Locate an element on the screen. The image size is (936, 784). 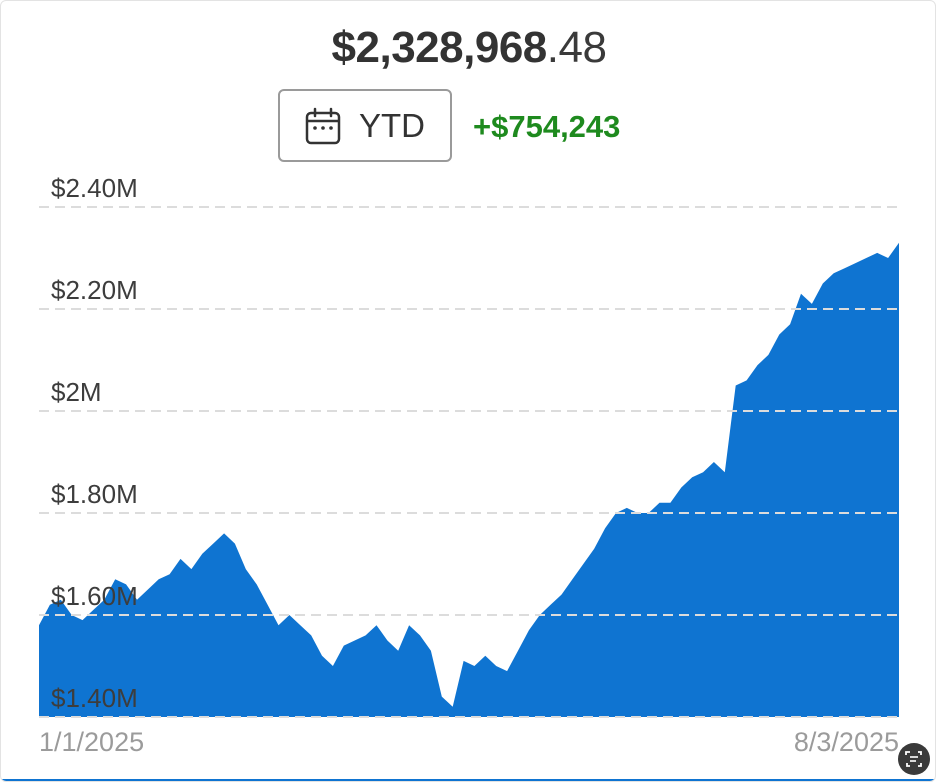
x-start-label: 1/1/2025 is located at coordinates (91, 742).